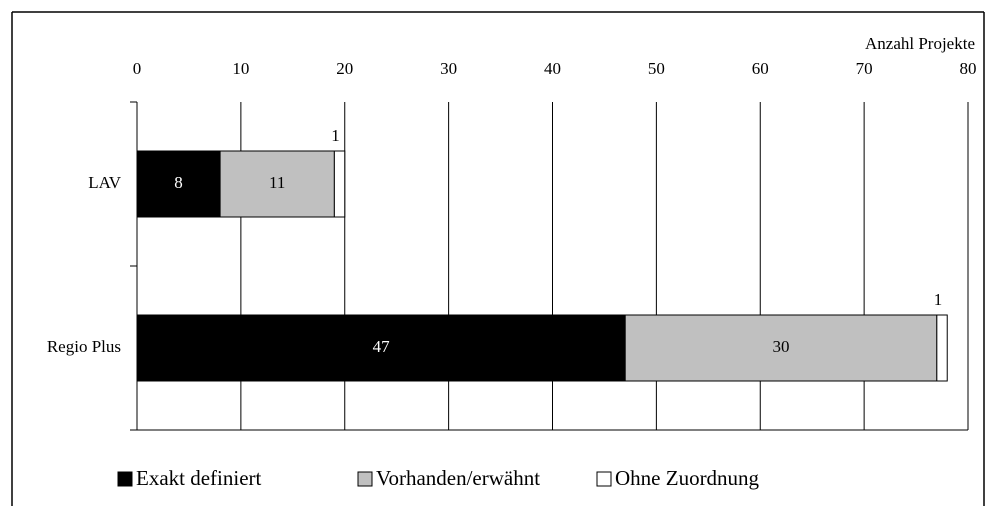 This screenshot has height=506, width=988. Describe the element at coordinates (448, 68) in the screenshot. I see `x-tick-label: 30` at that location.